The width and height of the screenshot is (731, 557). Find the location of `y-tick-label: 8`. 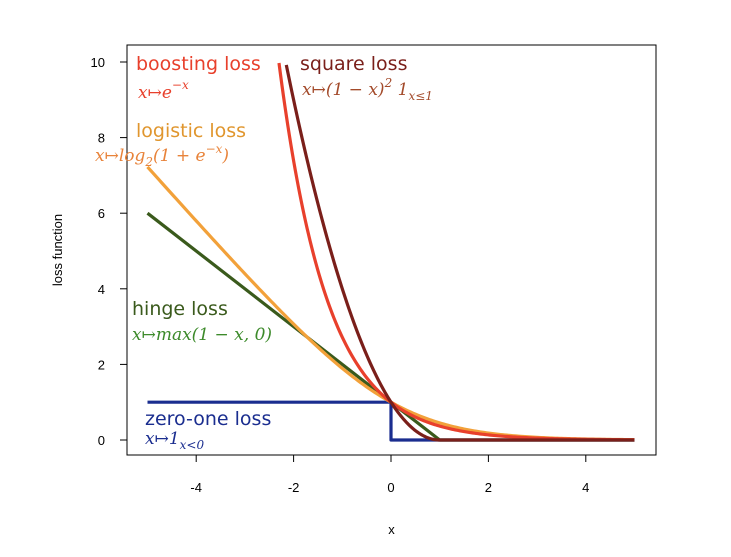

y-tick-label: 8 is located at coordinates (101, 138).